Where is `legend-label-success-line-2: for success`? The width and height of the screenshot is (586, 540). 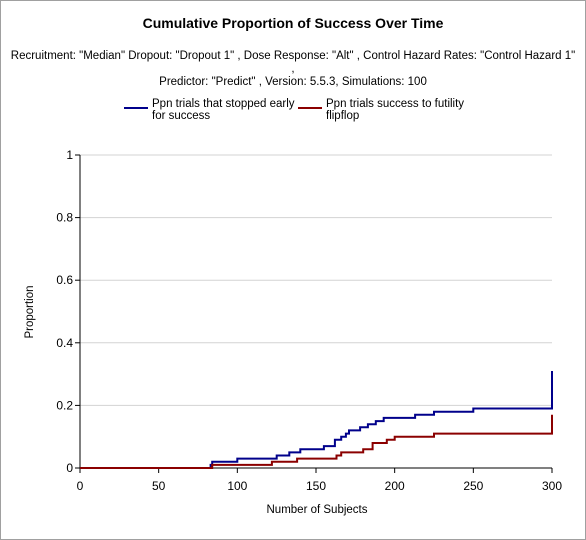
legend-label-success-line-2: for success is located at coordinates (181, 116).